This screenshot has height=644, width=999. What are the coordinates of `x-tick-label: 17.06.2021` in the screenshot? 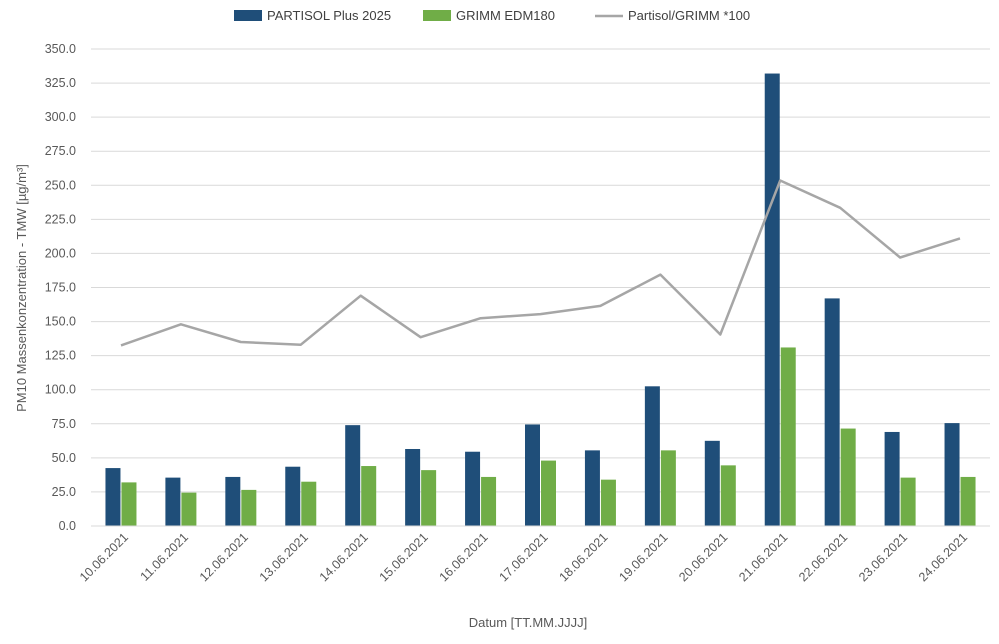 It's located at (523, 557).